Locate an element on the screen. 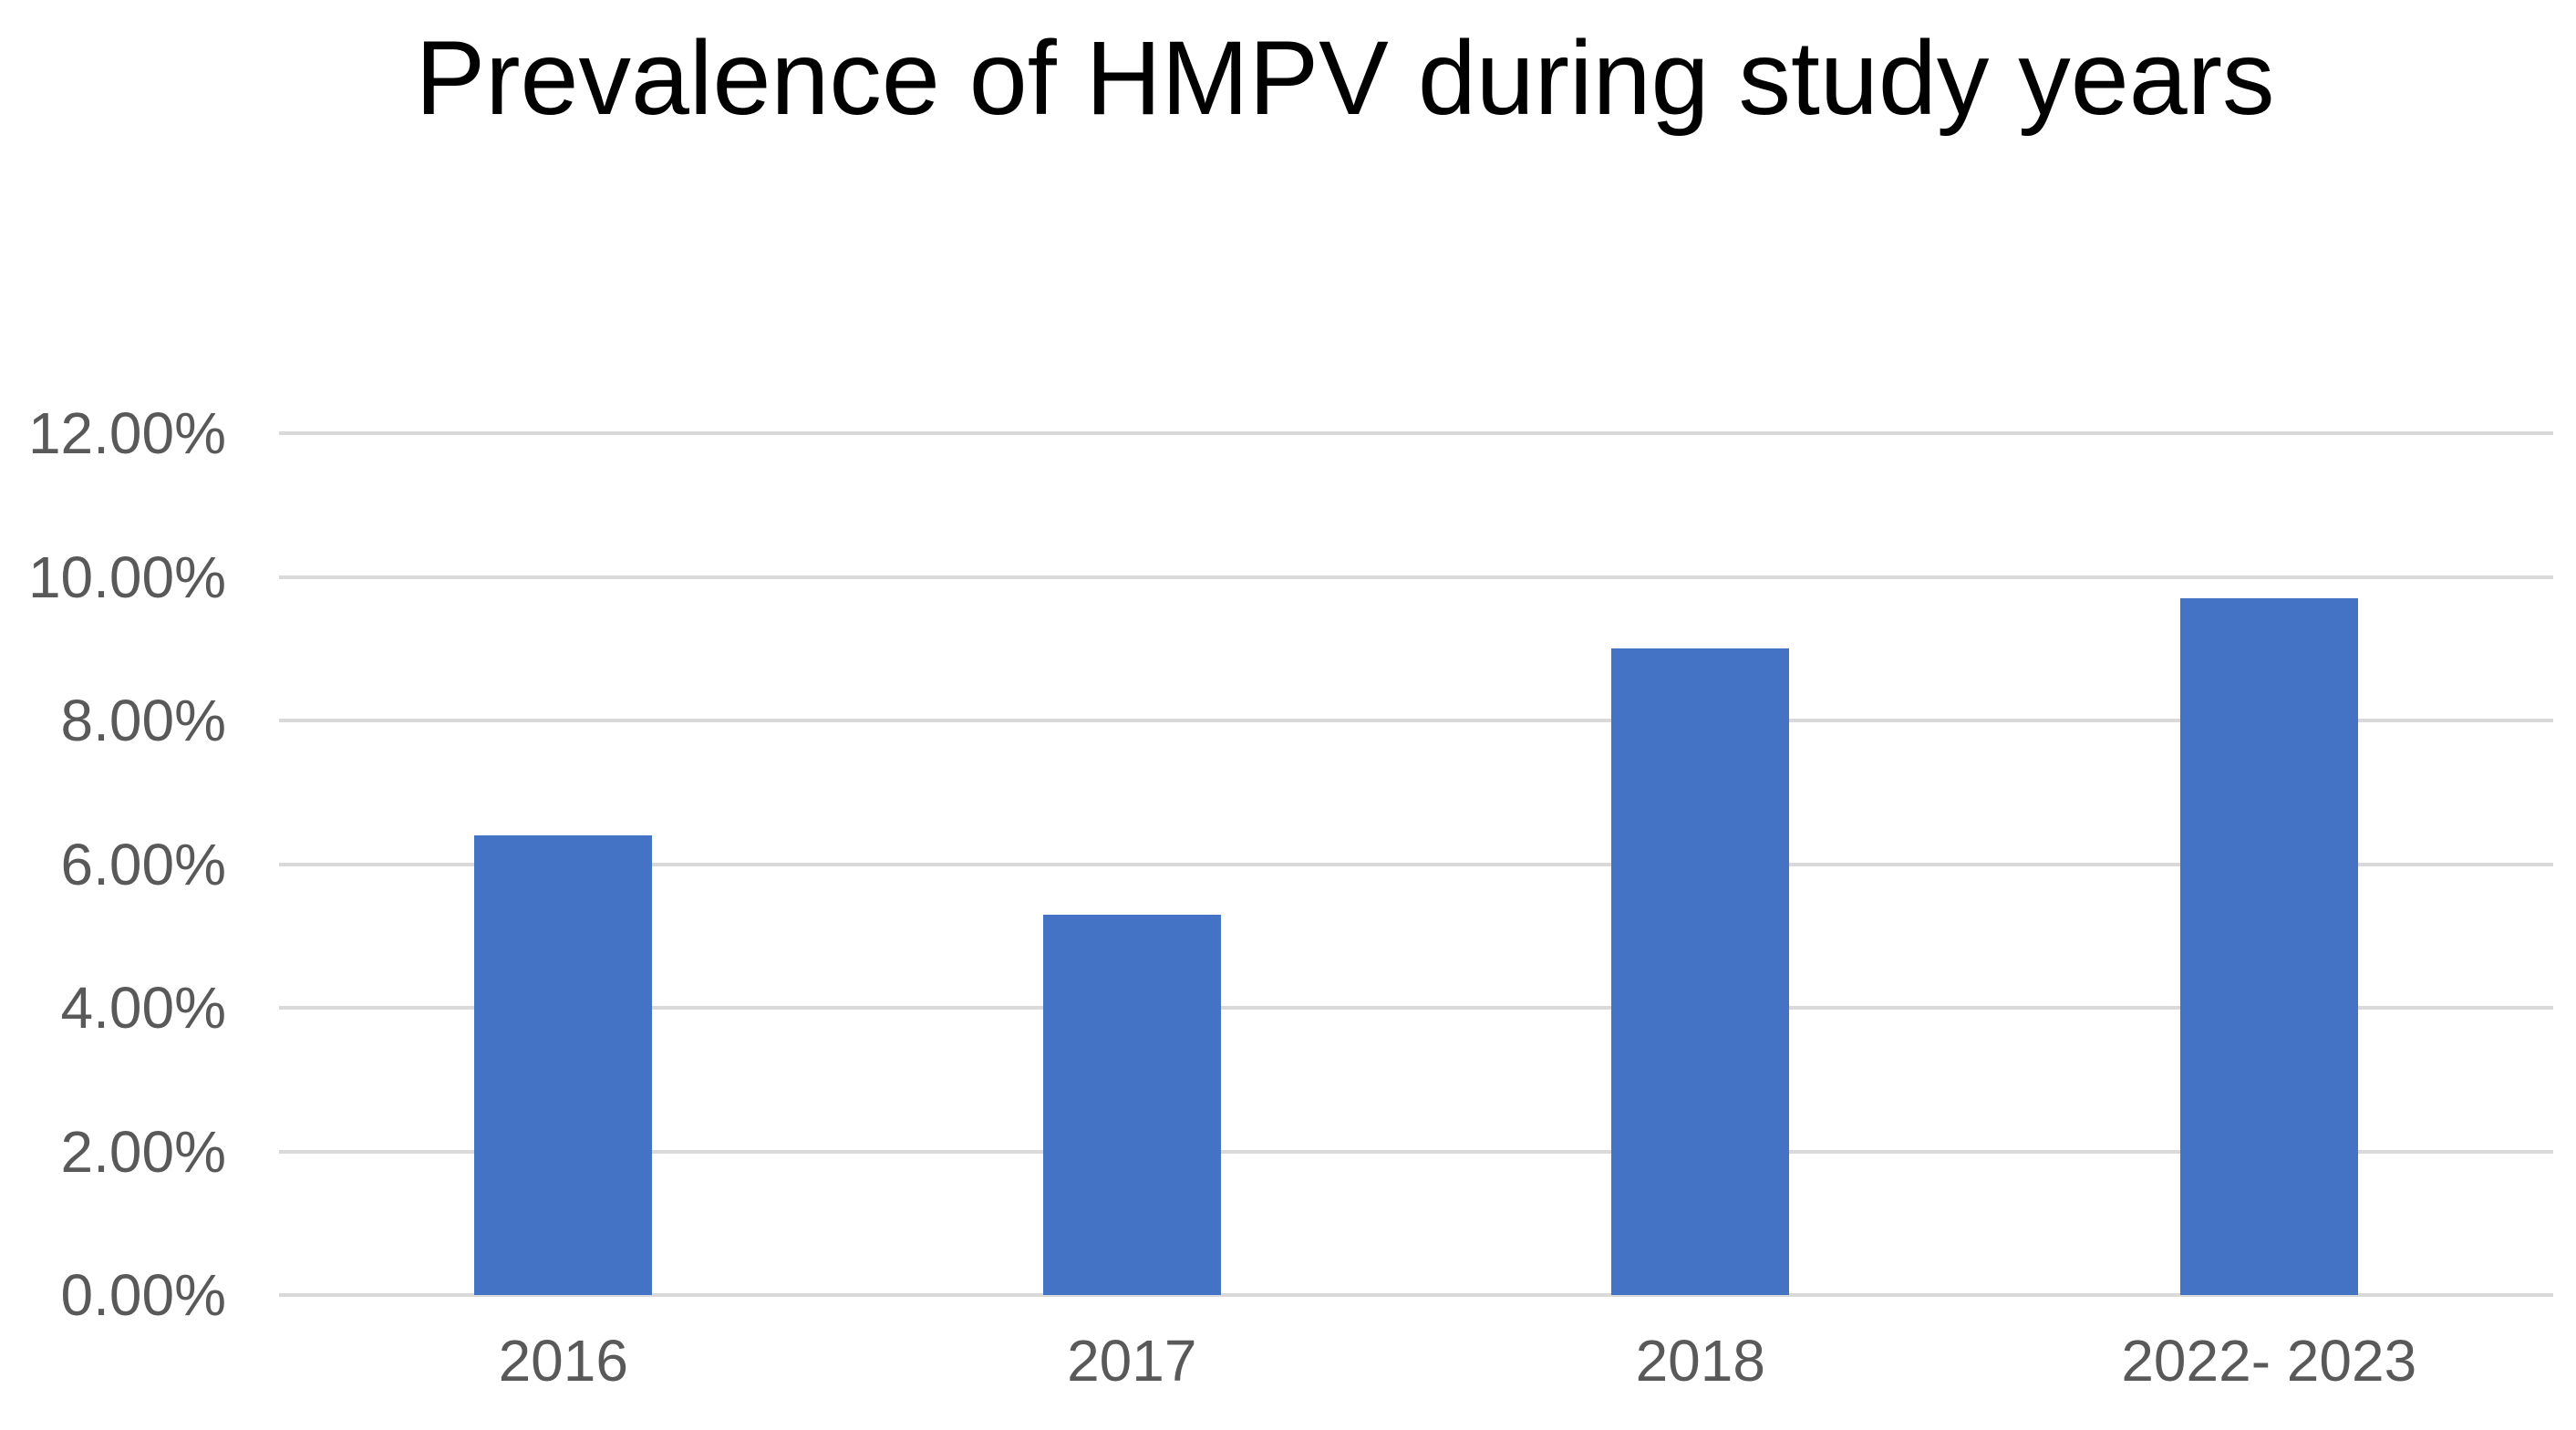 The image size is (2576, 1430). x-tick-label-2016: 2016 is located at coordinates (563, 1361).